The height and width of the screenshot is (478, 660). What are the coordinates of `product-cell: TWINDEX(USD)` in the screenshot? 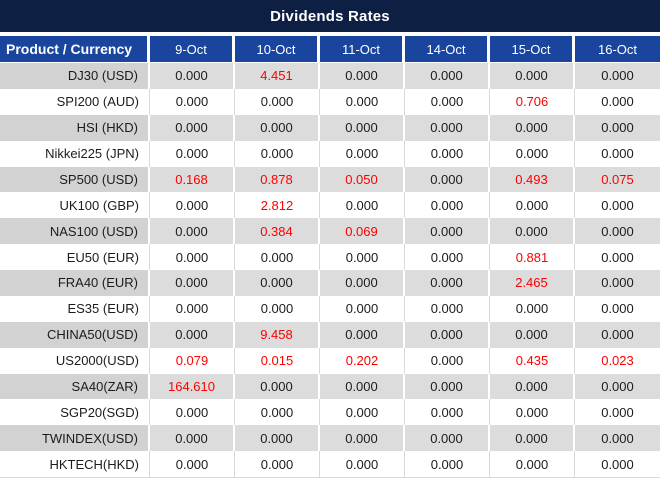 It's located at (75, 438).